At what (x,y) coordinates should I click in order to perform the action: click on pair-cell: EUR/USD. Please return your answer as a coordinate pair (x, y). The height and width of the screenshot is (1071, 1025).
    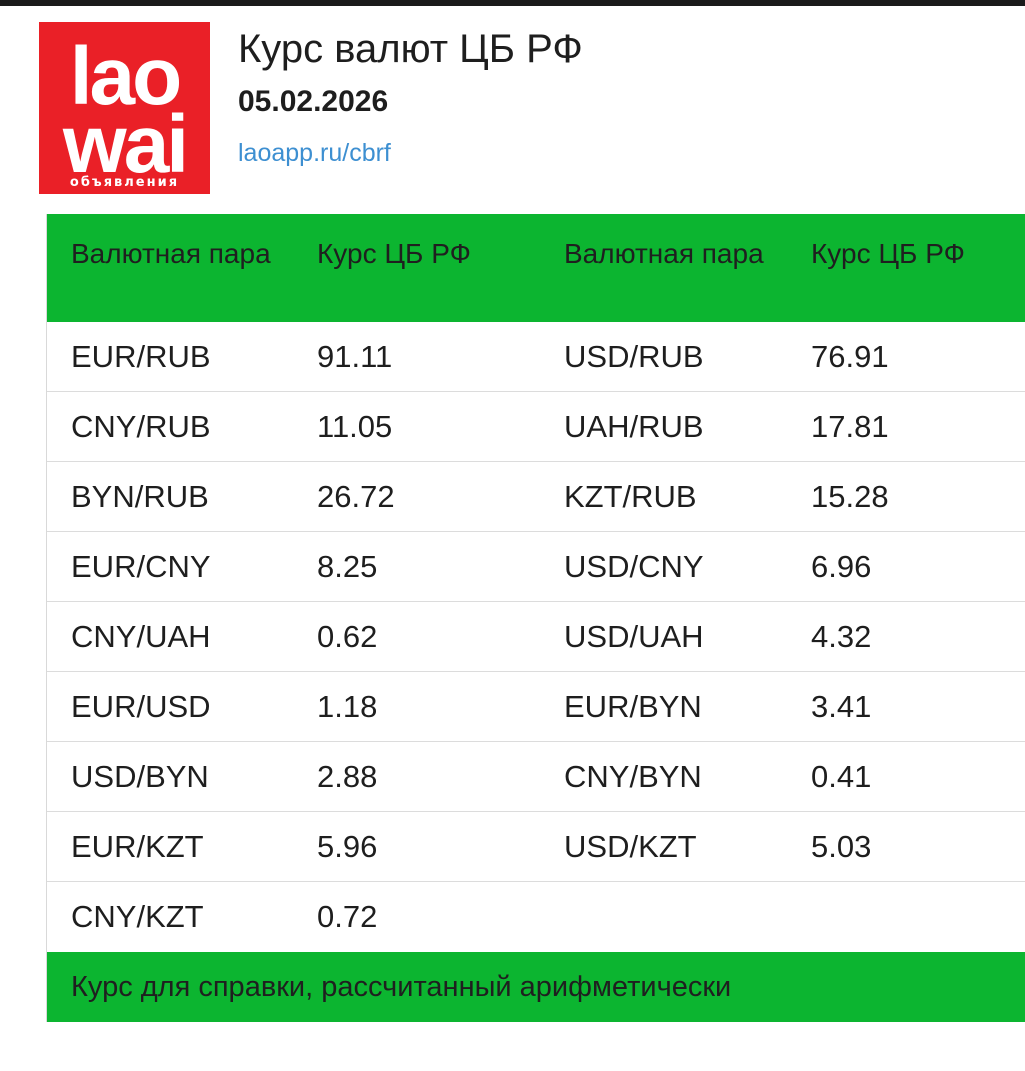
    Looking at the image, I should click on (141, 706).